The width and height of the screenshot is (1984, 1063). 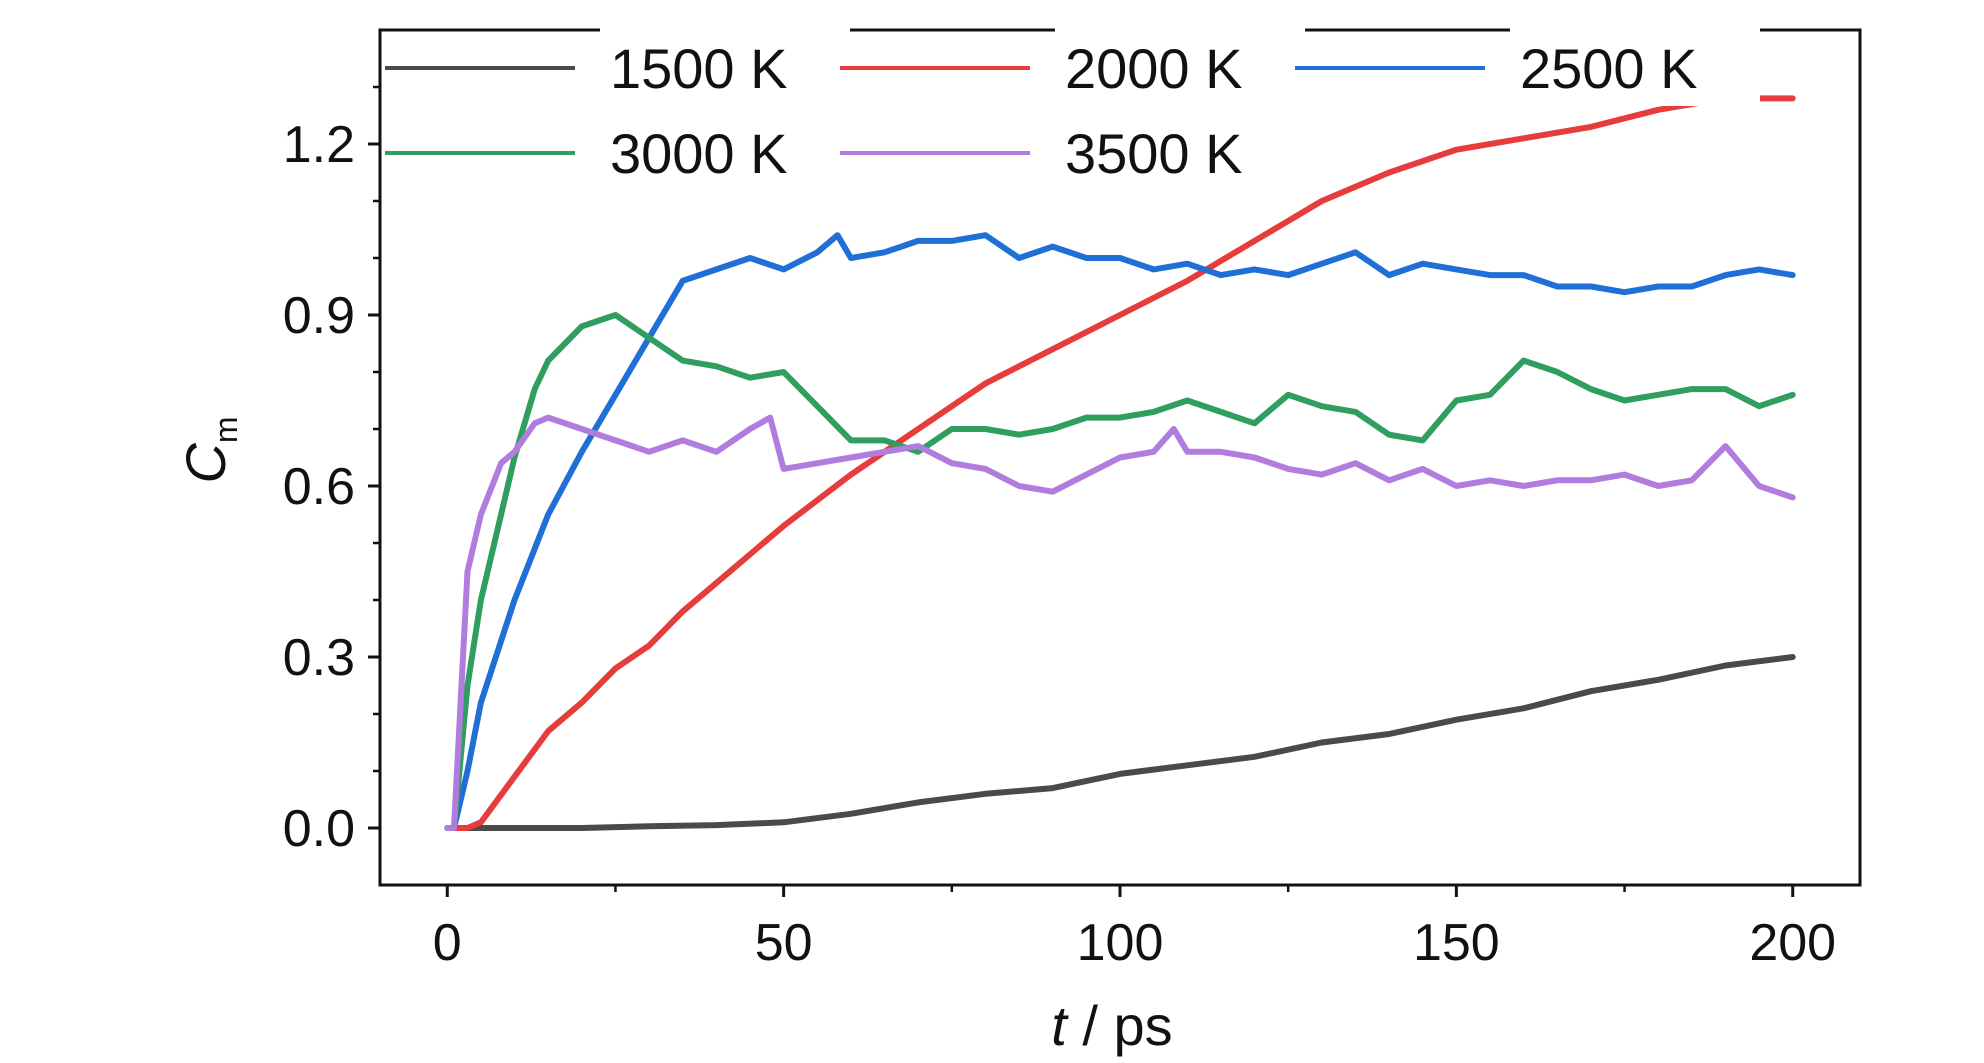 I want to click on legend-label-1: 2000 K, so click(x=1154, y=68).